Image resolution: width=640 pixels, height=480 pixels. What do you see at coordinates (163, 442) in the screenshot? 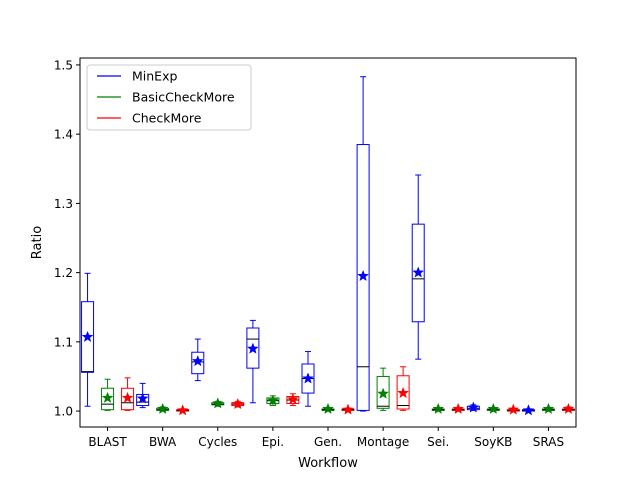
I see `x-tick-label: BWA` at bounding box center [163, 442].